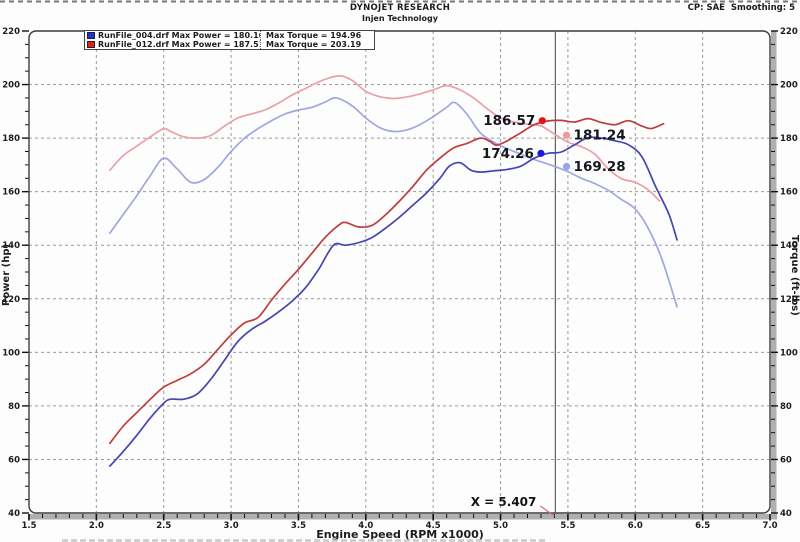 The image size is (800, 542). Describe the element at coordinates (215, 44) in the screenshot. I see `run012-max-power: Max Power = 187.51` at that location.